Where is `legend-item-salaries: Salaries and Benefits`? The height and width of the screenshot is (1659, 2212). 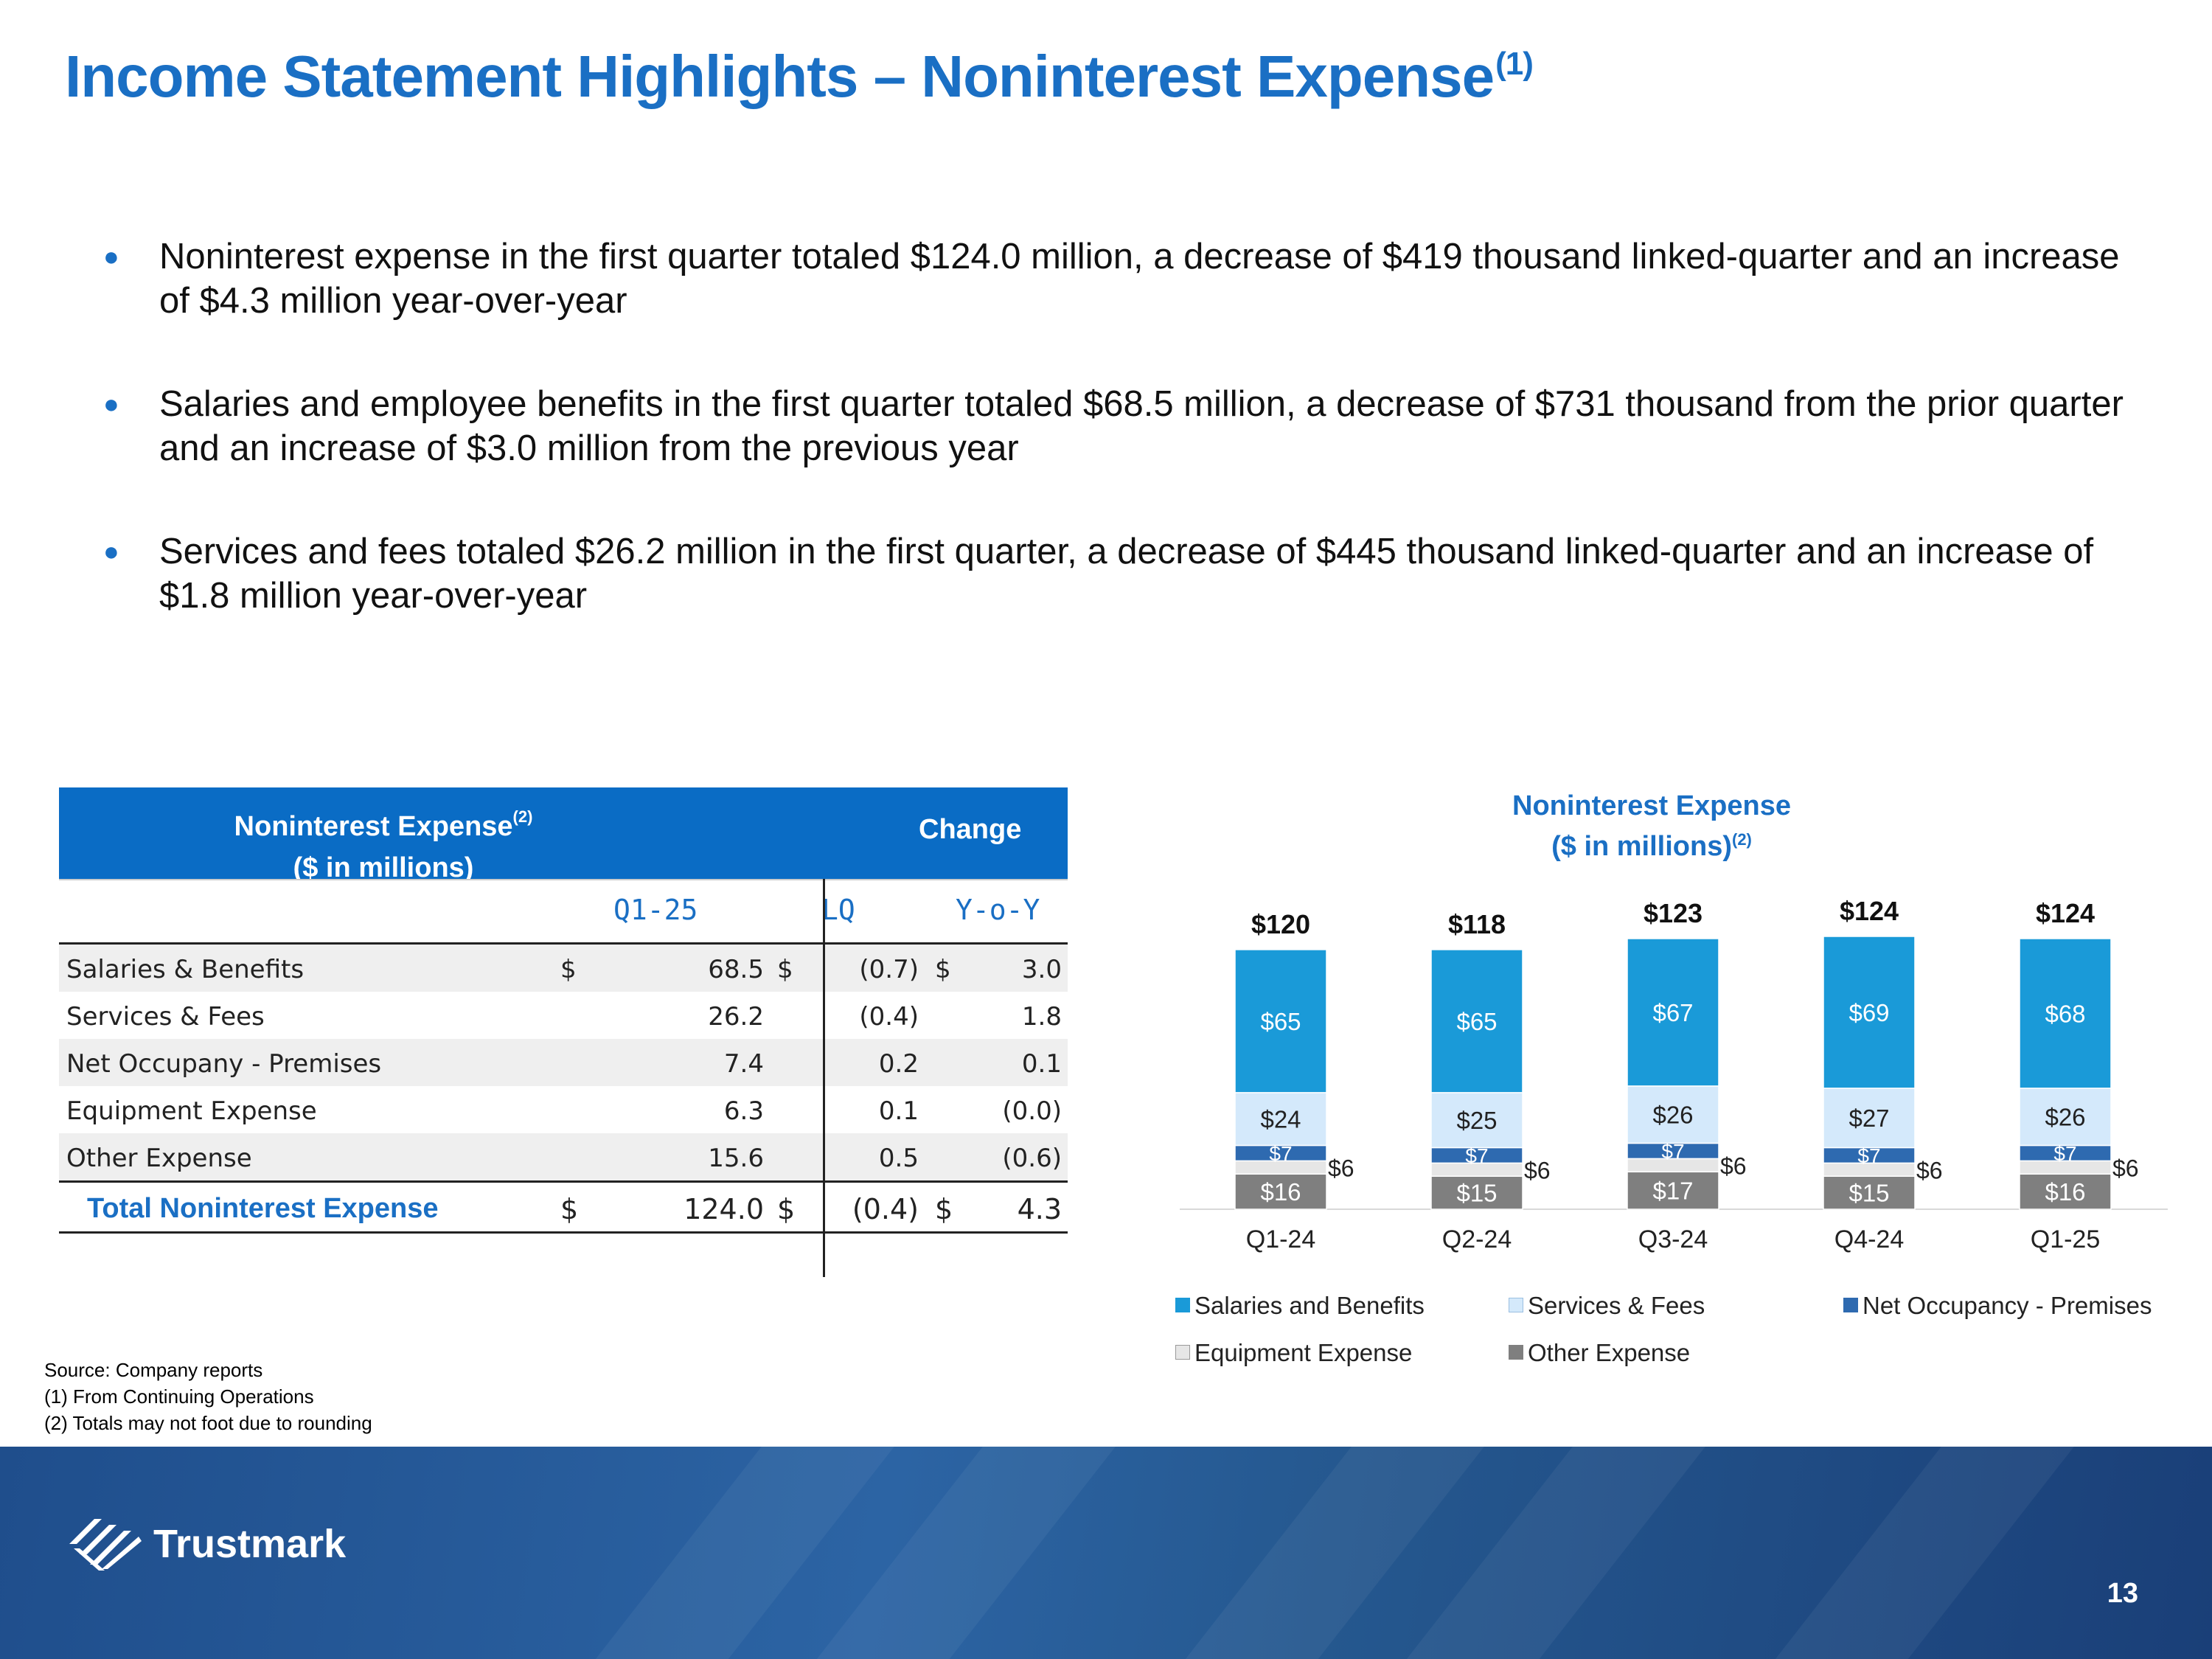 legend-item-salaries: Salaries and Benefits is located at coordinates (1300, 1306).